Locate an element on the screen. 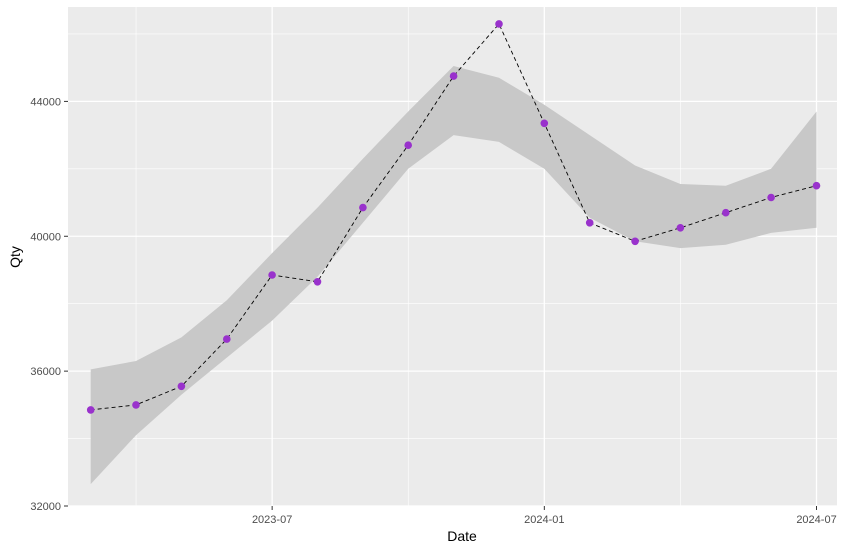  y-axis: 32000 36000 40000 44000 is located at coordinates (49, 304).